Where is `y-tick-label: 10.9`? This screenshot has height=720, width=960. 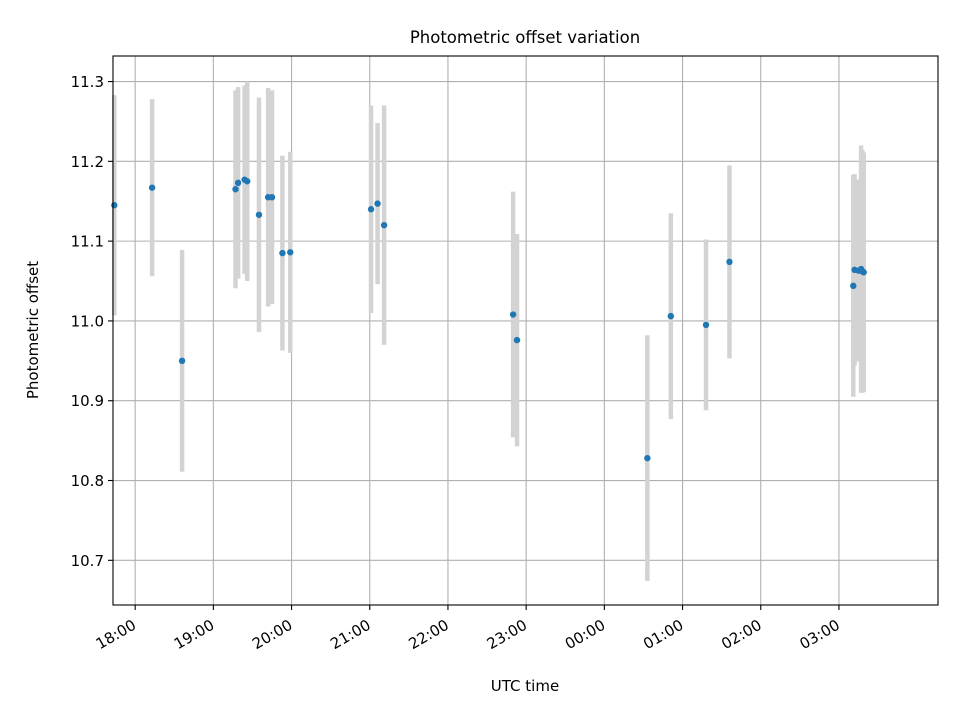 y-tick-label: 10.9 is located at coordinates (87, 401).